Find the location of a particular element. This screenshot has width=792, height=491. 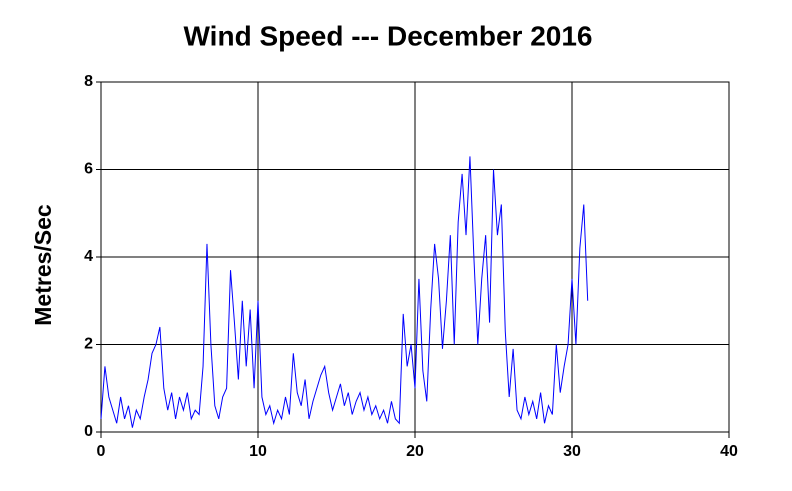

x-tick-label: 30 is located at coordinates (572, 451).